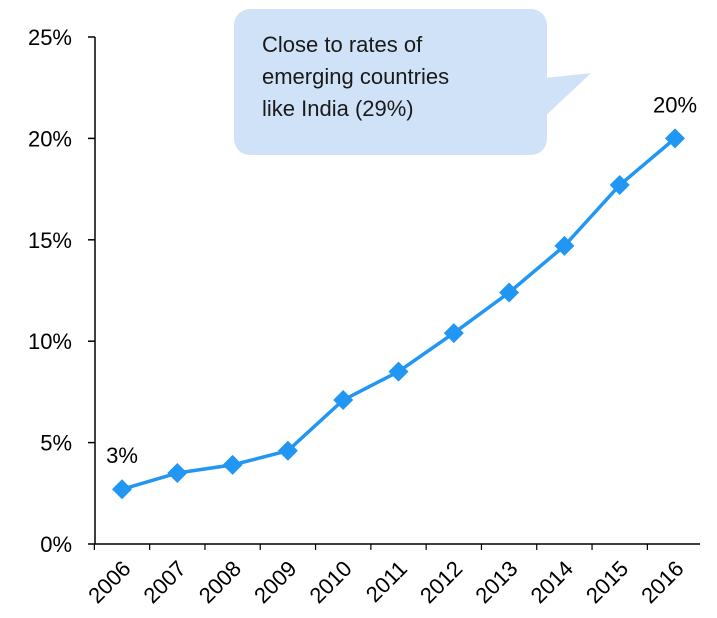 The width and height of the screenshot is (717, 618). I want to click on x-tick-label: 2014, so click(552, 582).